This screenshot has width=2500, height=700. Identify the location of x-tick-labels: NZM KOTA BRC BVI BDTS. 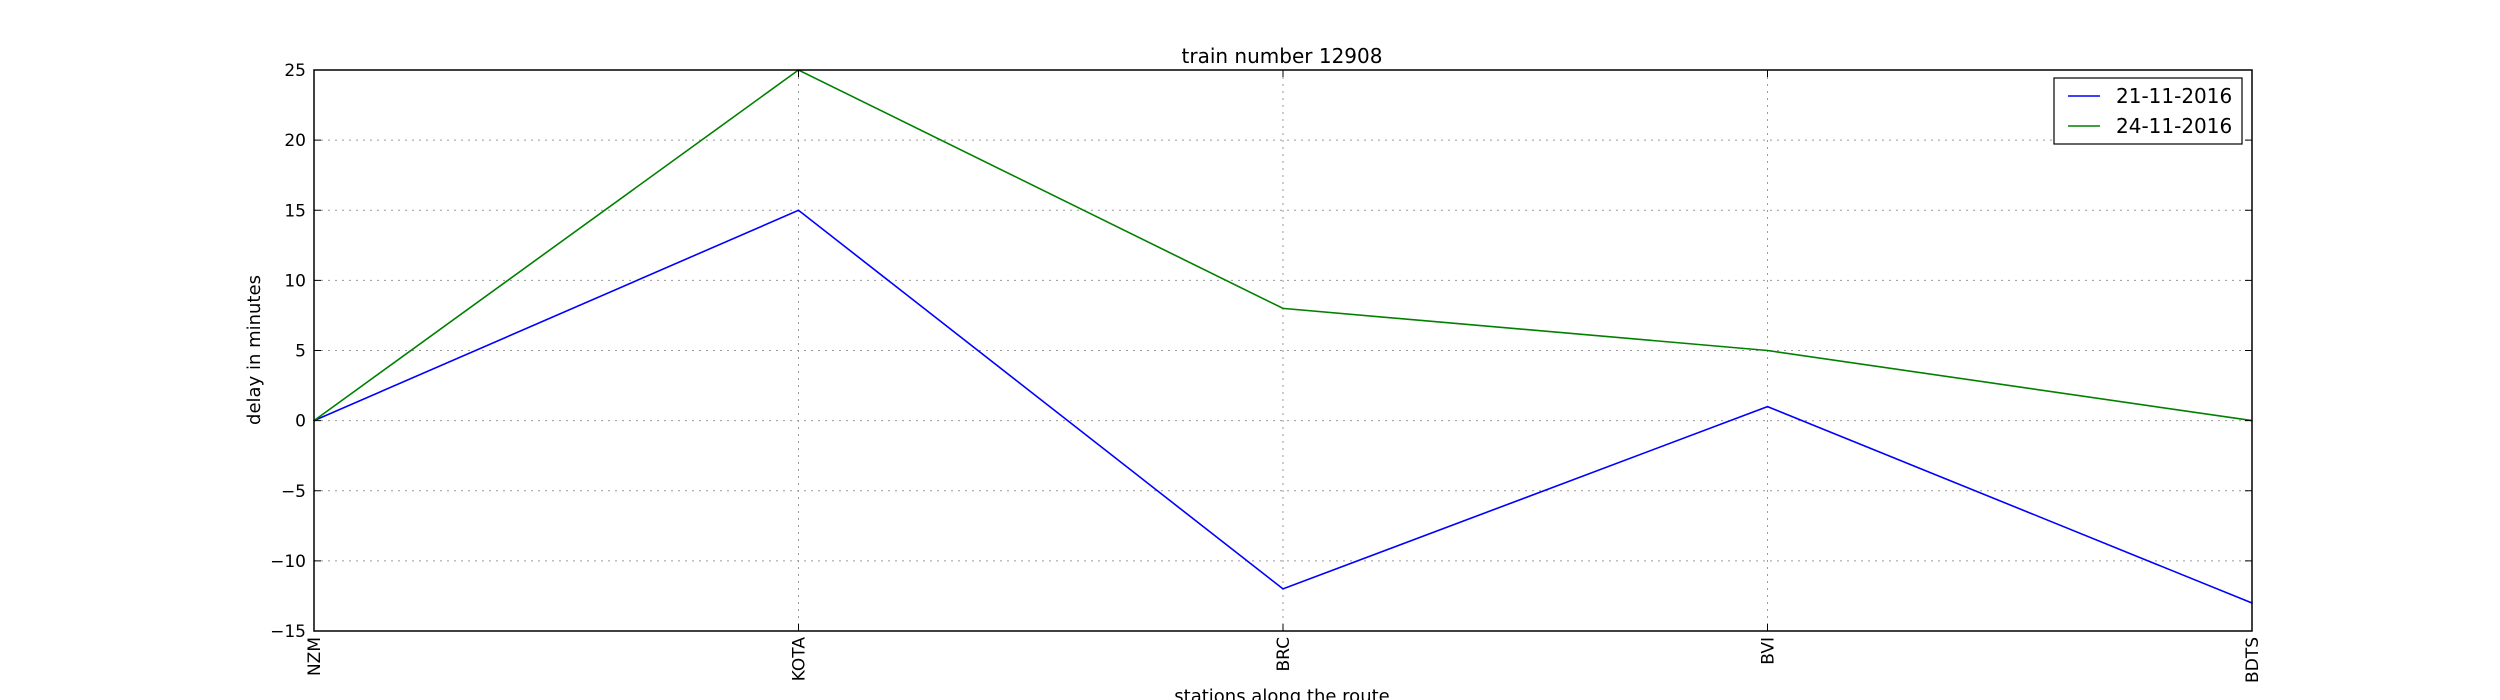
(1284, 660).